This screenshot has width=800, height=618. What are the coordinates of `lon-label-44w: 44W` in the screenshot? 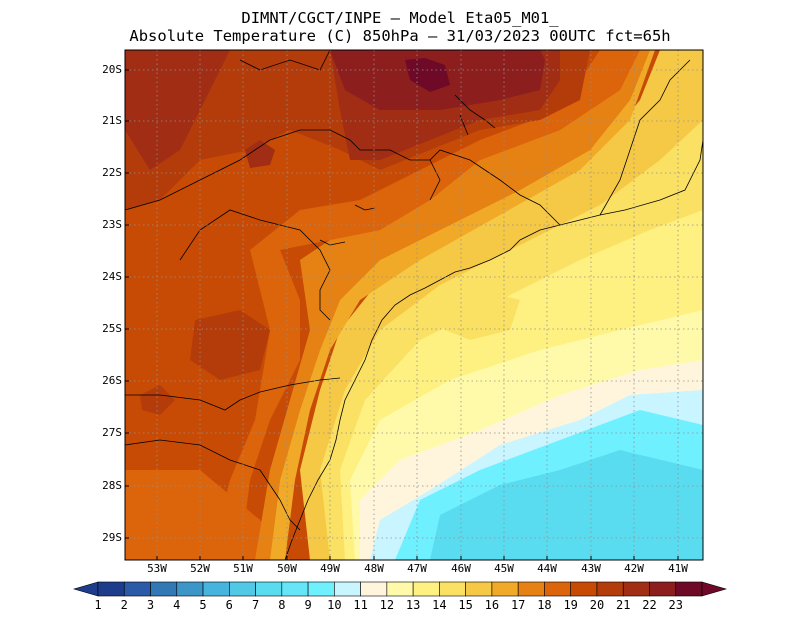 It's located at (547, 568).